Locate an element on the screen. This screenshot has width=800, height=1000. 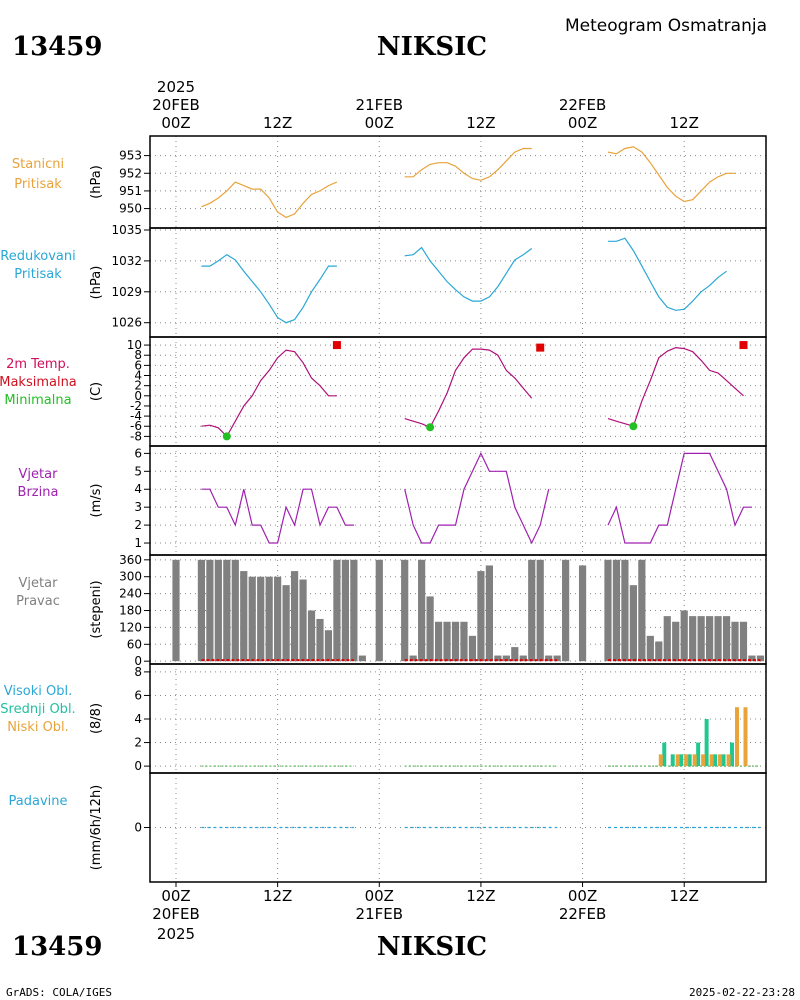
product-title: Meteogram Osmatranja is located at coordinates (666, 26).